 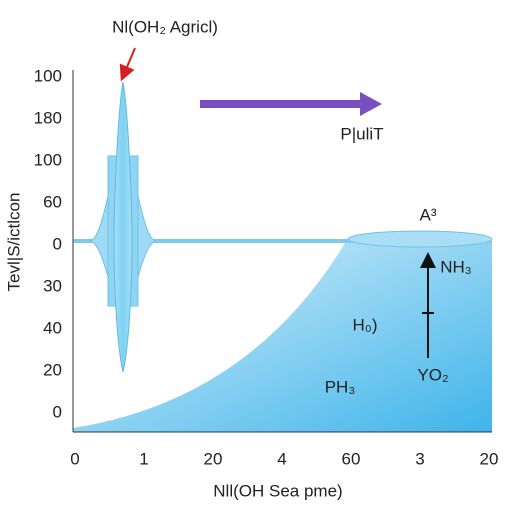 I want to click on y-tick-label: 40, so click(x=52, y=327).